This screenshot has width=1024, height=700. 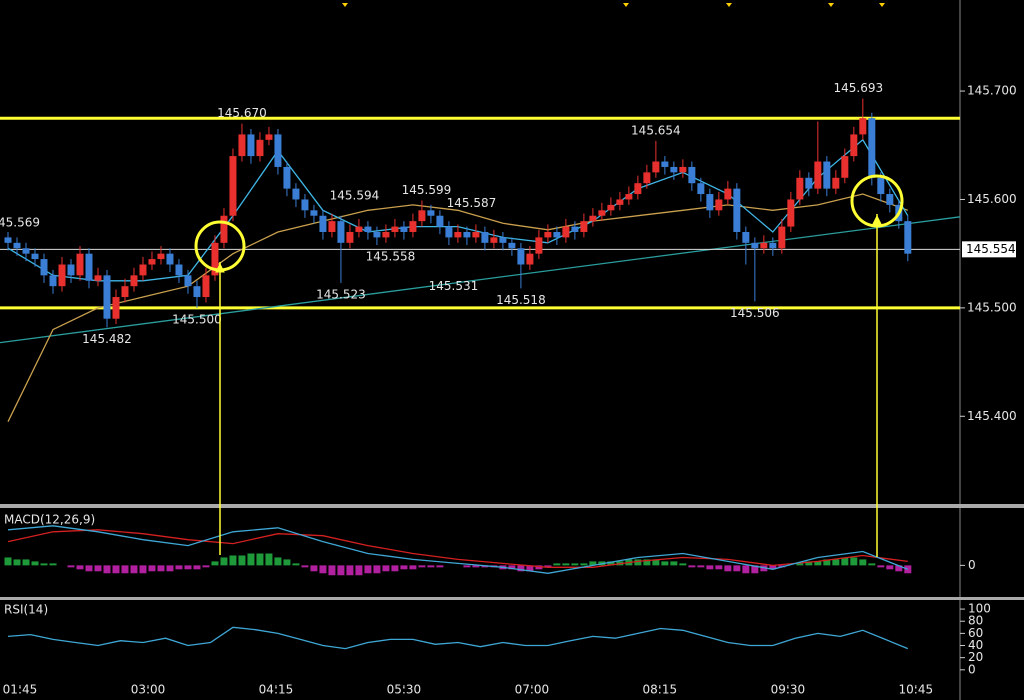 What do you see at coordinates (20, 690) in the screenshot?
I see `x-tick-label: 01:45` at bounding box center [20, 690].